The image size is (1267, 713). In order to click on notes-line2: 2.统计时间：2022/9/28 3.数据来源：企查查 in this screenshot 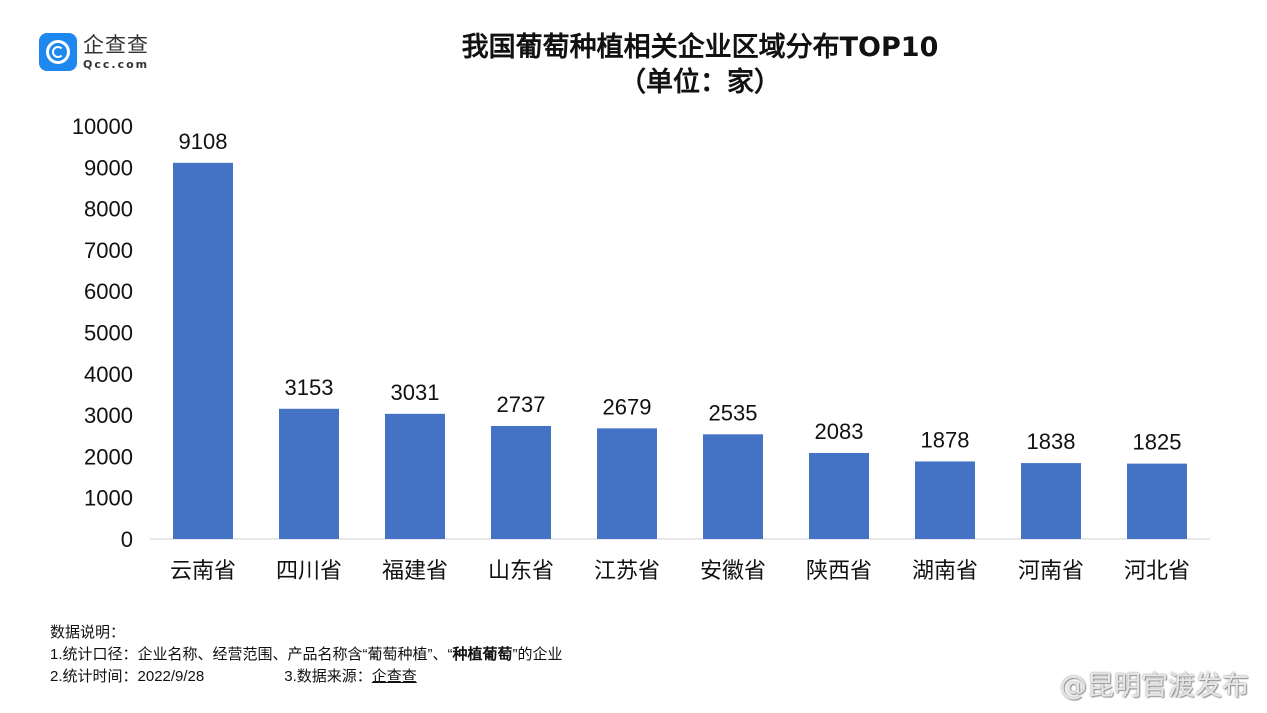, I will do `click(233, 676)`.